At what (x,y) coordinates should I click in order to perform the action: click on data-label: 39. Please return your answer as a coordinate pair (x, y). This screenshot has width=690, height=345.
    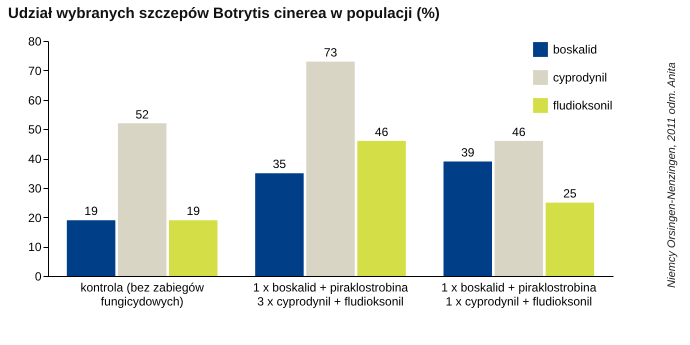
    Looking at the image, I should click on (468, 152).